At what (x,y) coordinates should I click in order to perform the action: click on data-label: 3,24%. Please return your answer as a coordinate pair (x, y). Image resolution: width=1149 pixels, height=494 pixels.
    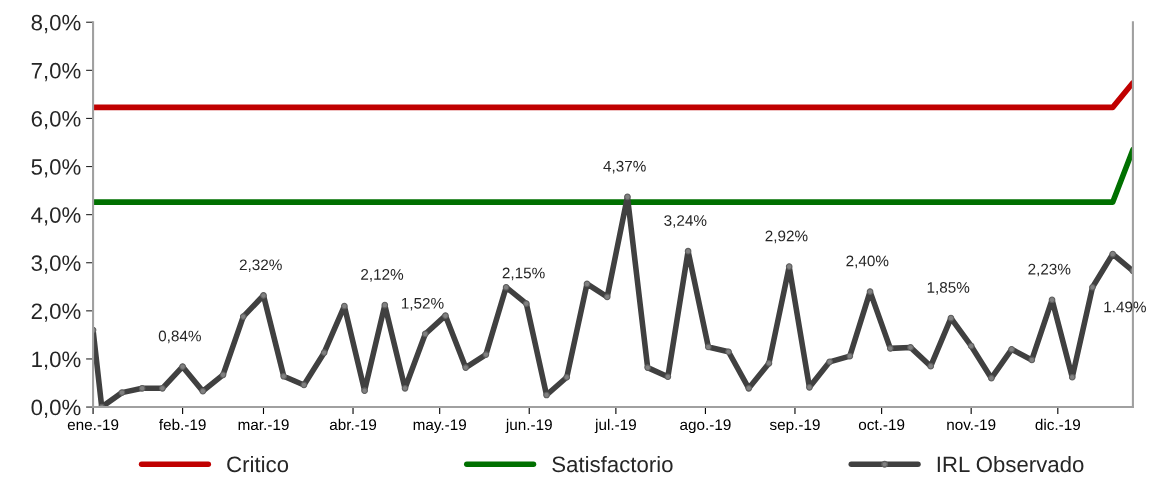
    Looking at the image, I should click on (685, 221).